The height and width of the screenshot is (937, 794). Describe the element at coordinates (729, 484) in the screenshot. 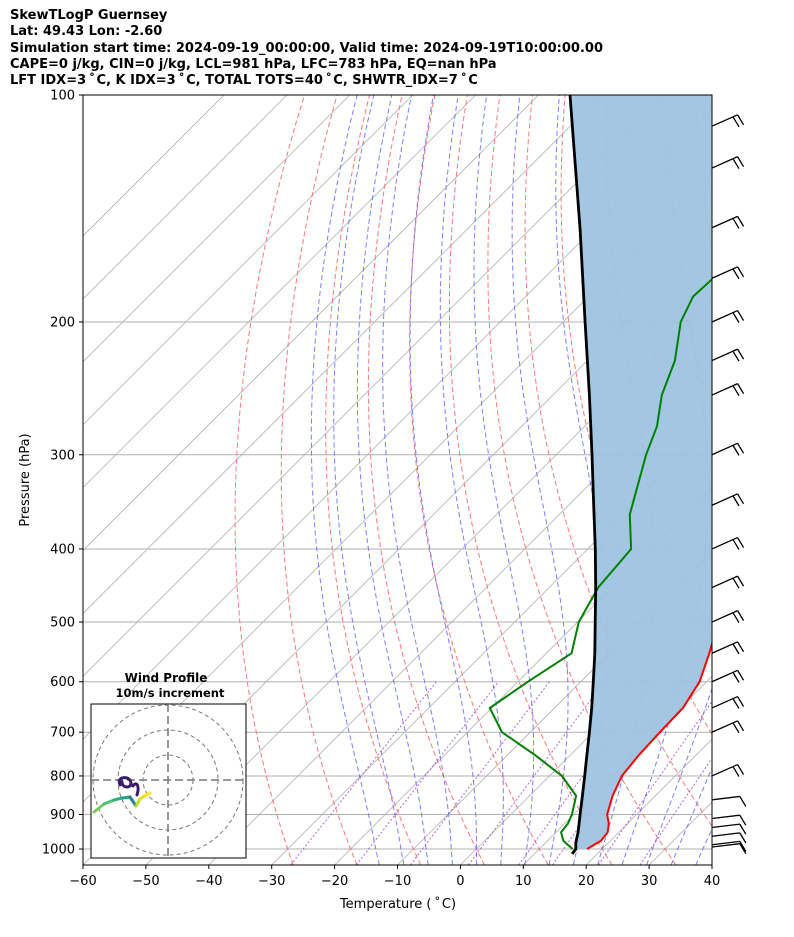

I see `wind-barbs` at that location.